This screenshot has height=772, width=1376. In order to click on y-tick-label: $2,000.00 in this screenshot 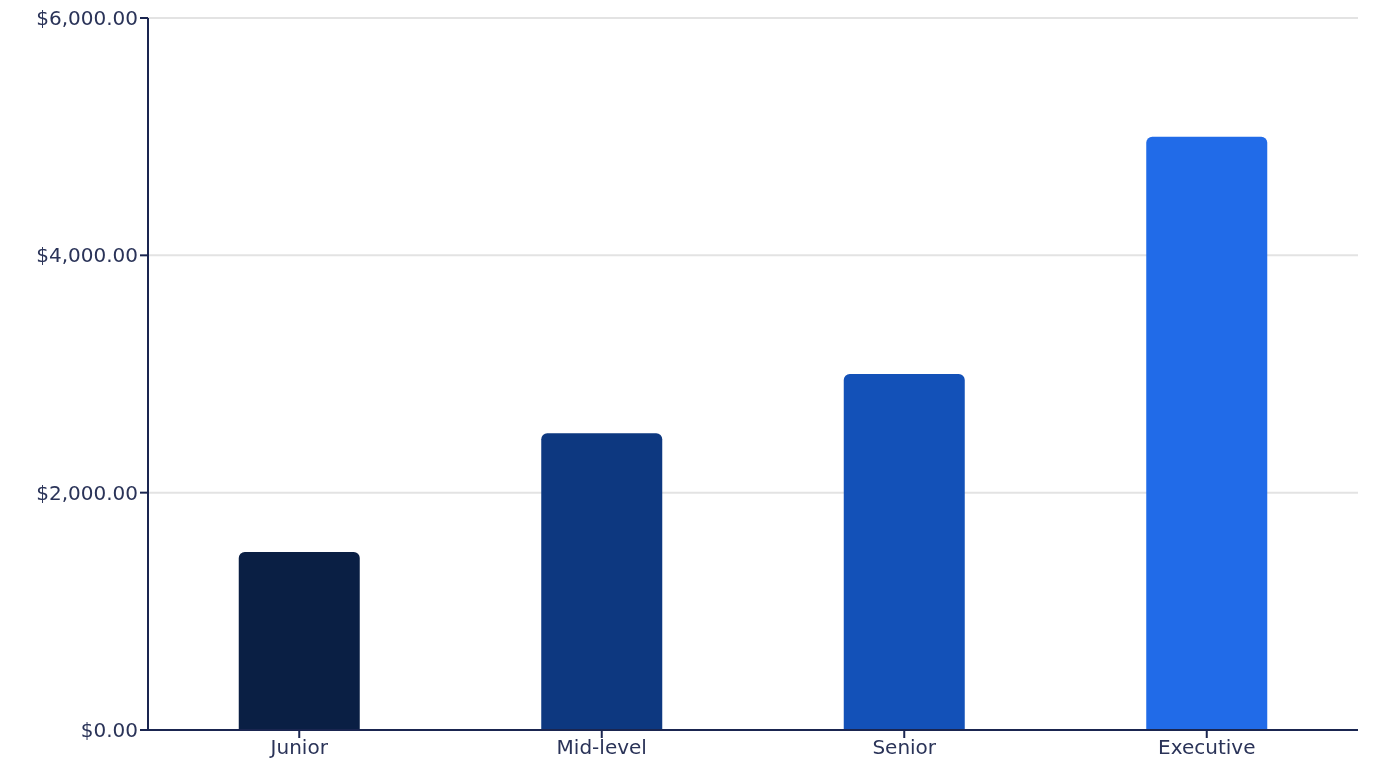, I will do `click(87, 492)`.